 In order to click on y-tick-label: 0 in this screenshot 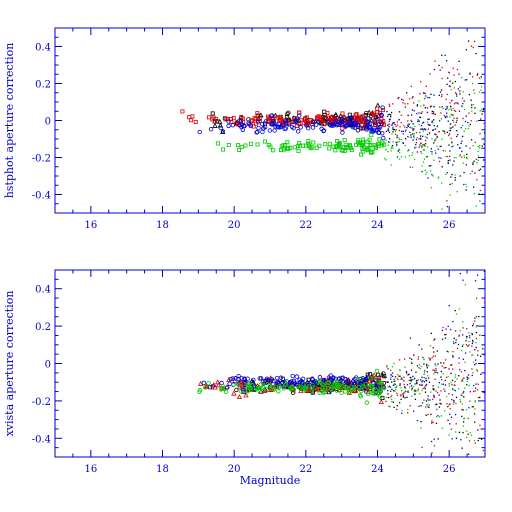, I will do `click(48, 122)`.